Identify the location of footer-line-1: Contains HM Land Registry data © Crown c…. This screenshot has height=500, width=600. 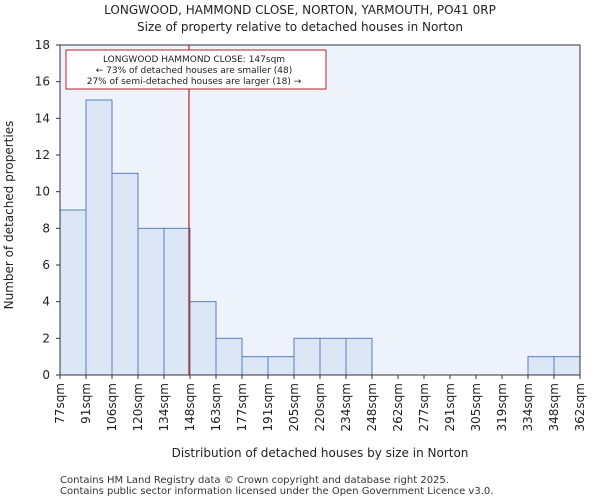
(254, 480).